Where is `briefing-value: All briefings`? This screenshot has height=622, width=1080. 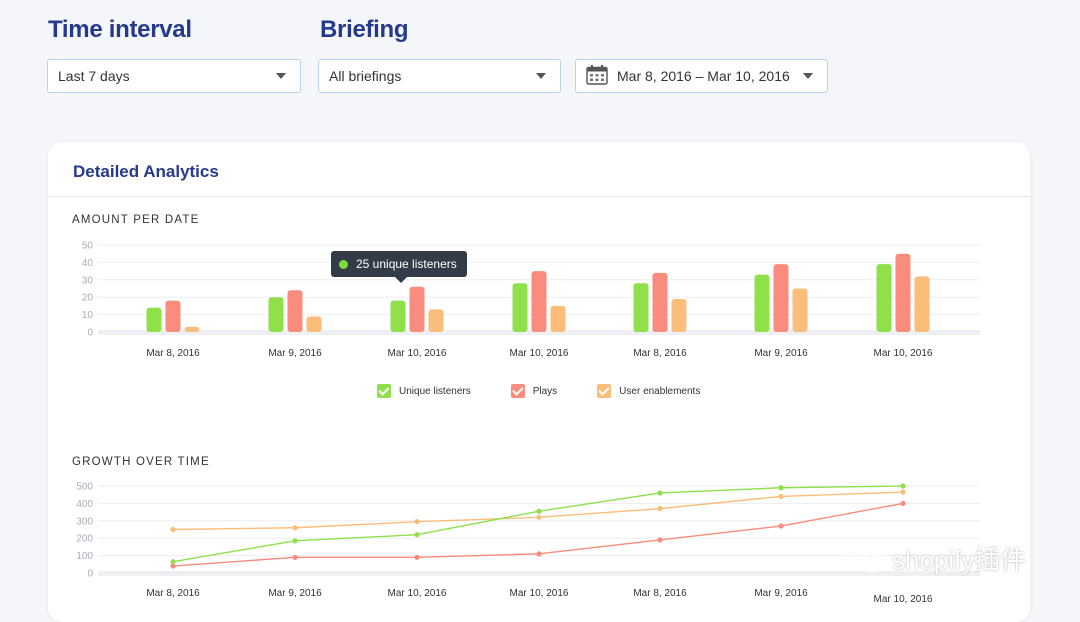
briefing-value: All briefings is located at coordinates (365, 76).